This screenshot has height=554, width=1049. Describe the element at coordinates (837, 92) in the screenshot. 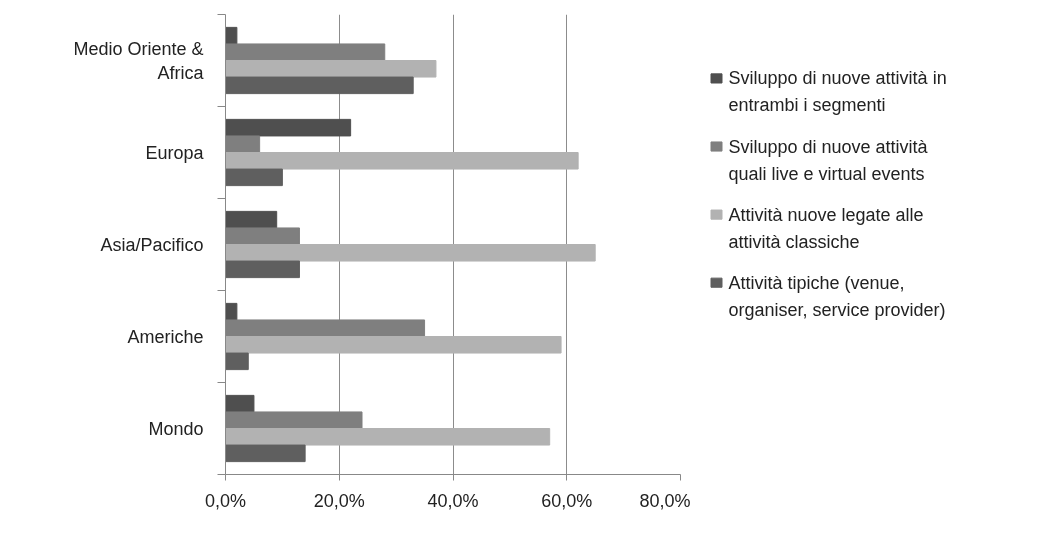

I see `legend-label: Sviluppo di nuove attività in entrambi i segmenti` at that location.